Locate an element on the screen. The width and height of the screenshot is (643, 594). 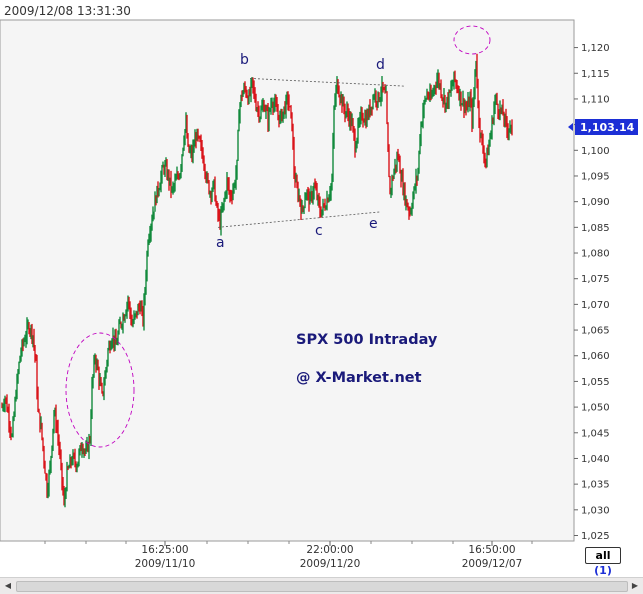
y-tick-label: 1,065 is located at coordinates (595, 331).